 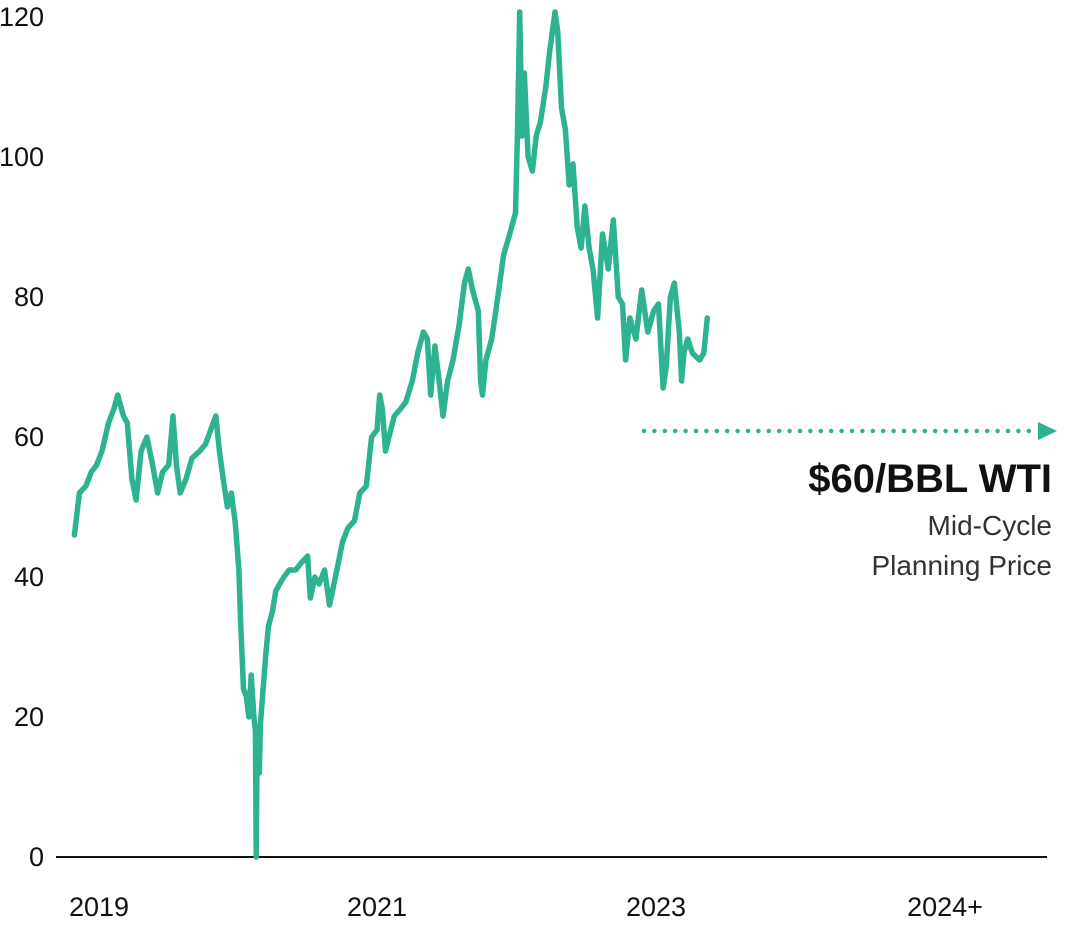 I want to click on planning-price-annotation: $60/BBL WTI Mid-Cycle Planning Price, so click(x=849, y=501).